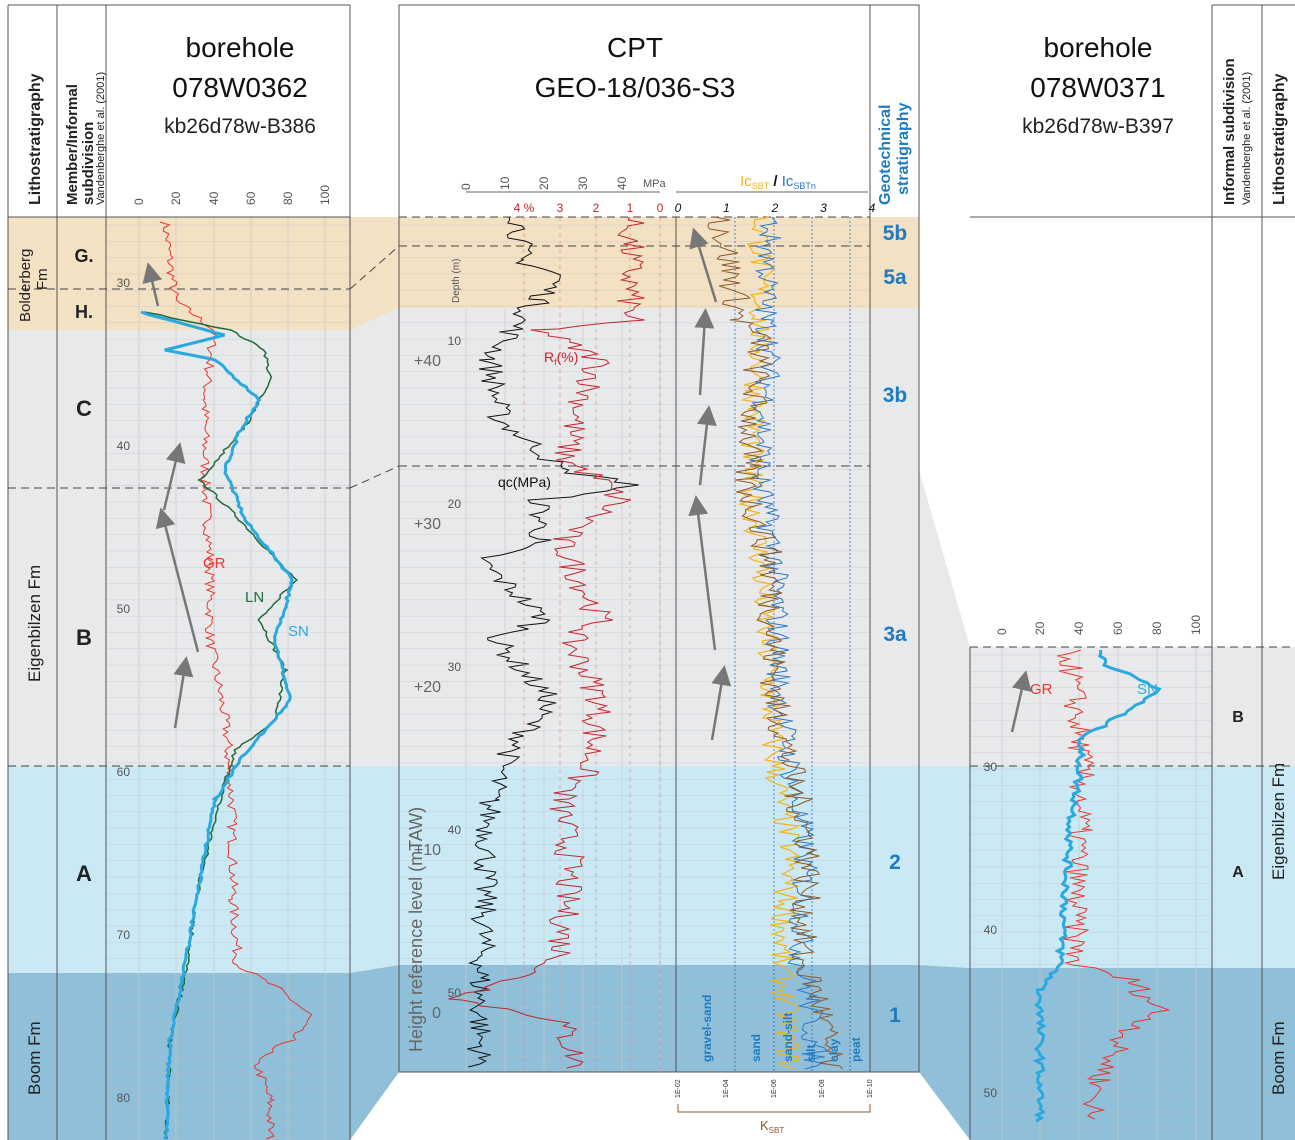 This screenshot has width=1295, height=1140. I want to click on qc-curve-label: qc(MPa), so click(524, 482).